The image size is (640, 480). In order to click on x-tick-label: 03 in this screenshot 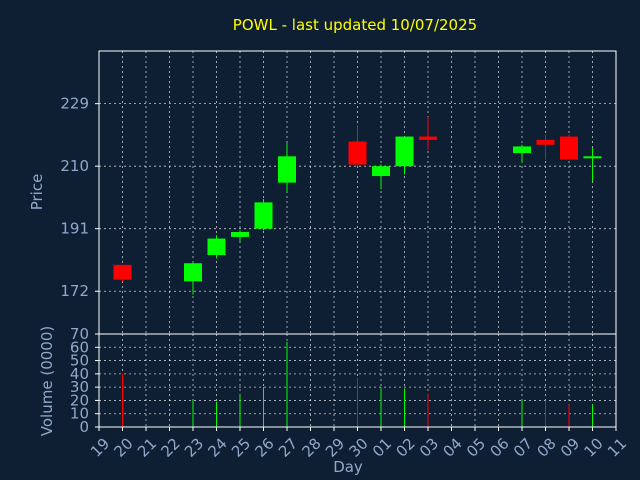, I will do `click(429, 448)`.